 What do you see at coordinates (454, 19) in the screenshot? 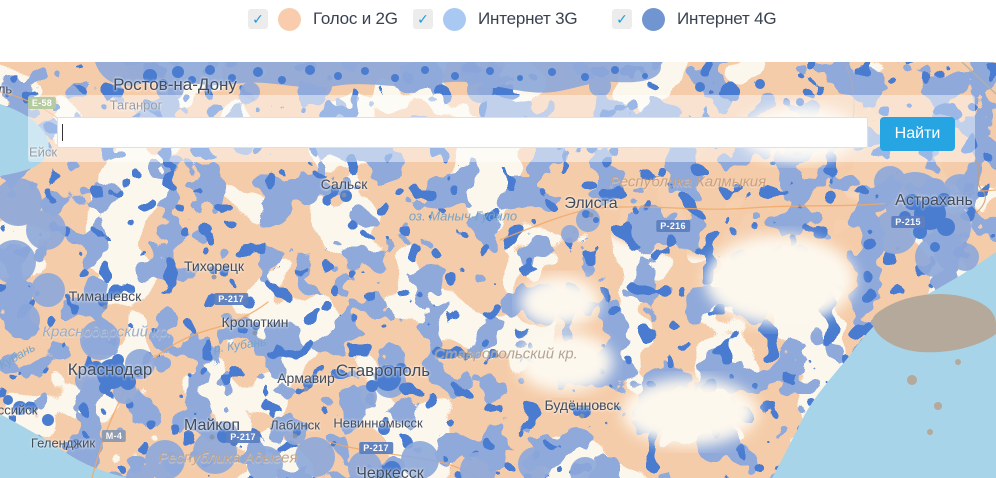
I see `coverage-3g-swatch` at bounding box center [454, 19].